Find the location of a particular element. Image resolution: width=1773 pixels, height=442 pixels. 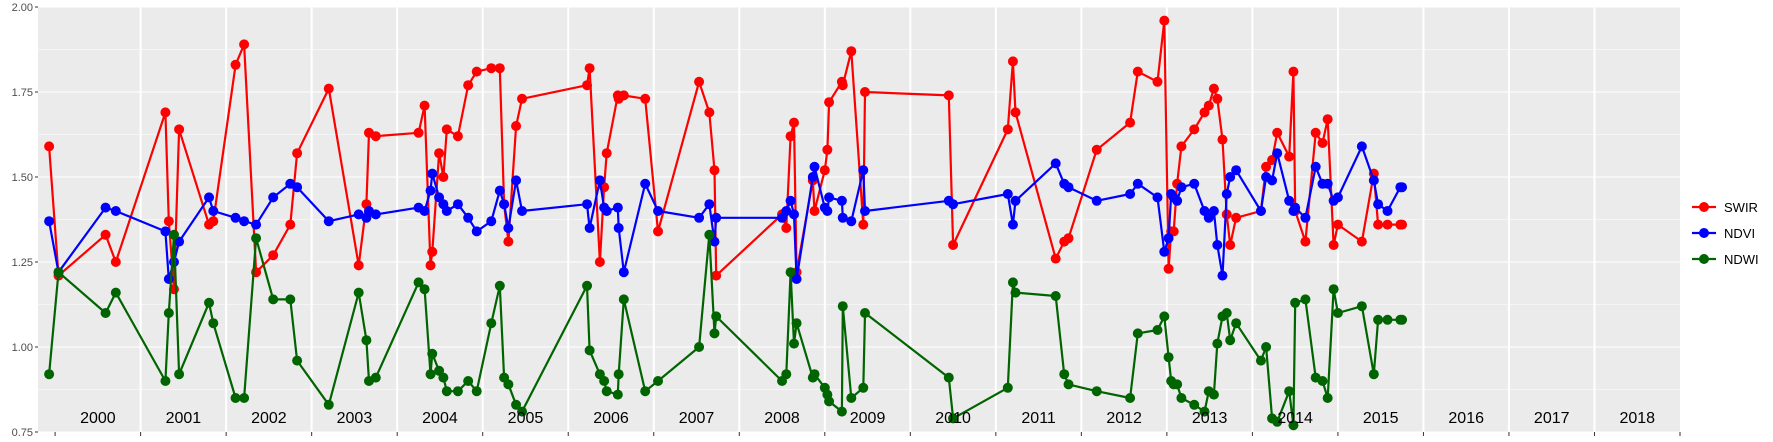

year-label: 2005 is located at coordinates (526, 418).